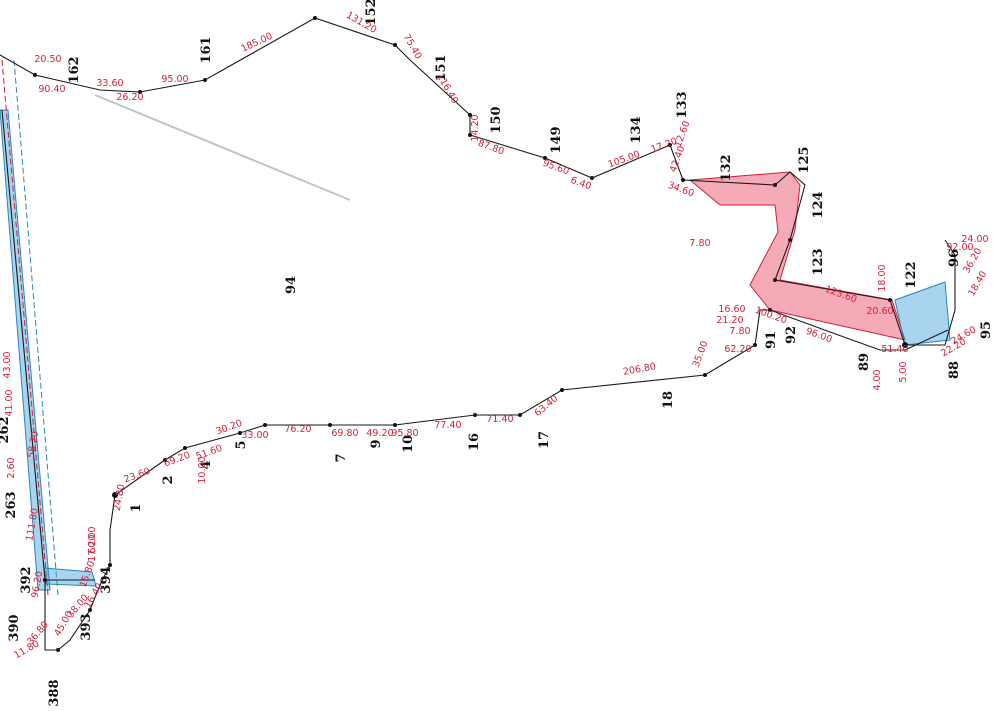 Image resolution: width=993 pixels, height=711 pixels. Describe the element at coordinates (206, 49) in the screenshot. I see `parcel-label-161: 161` at that location.